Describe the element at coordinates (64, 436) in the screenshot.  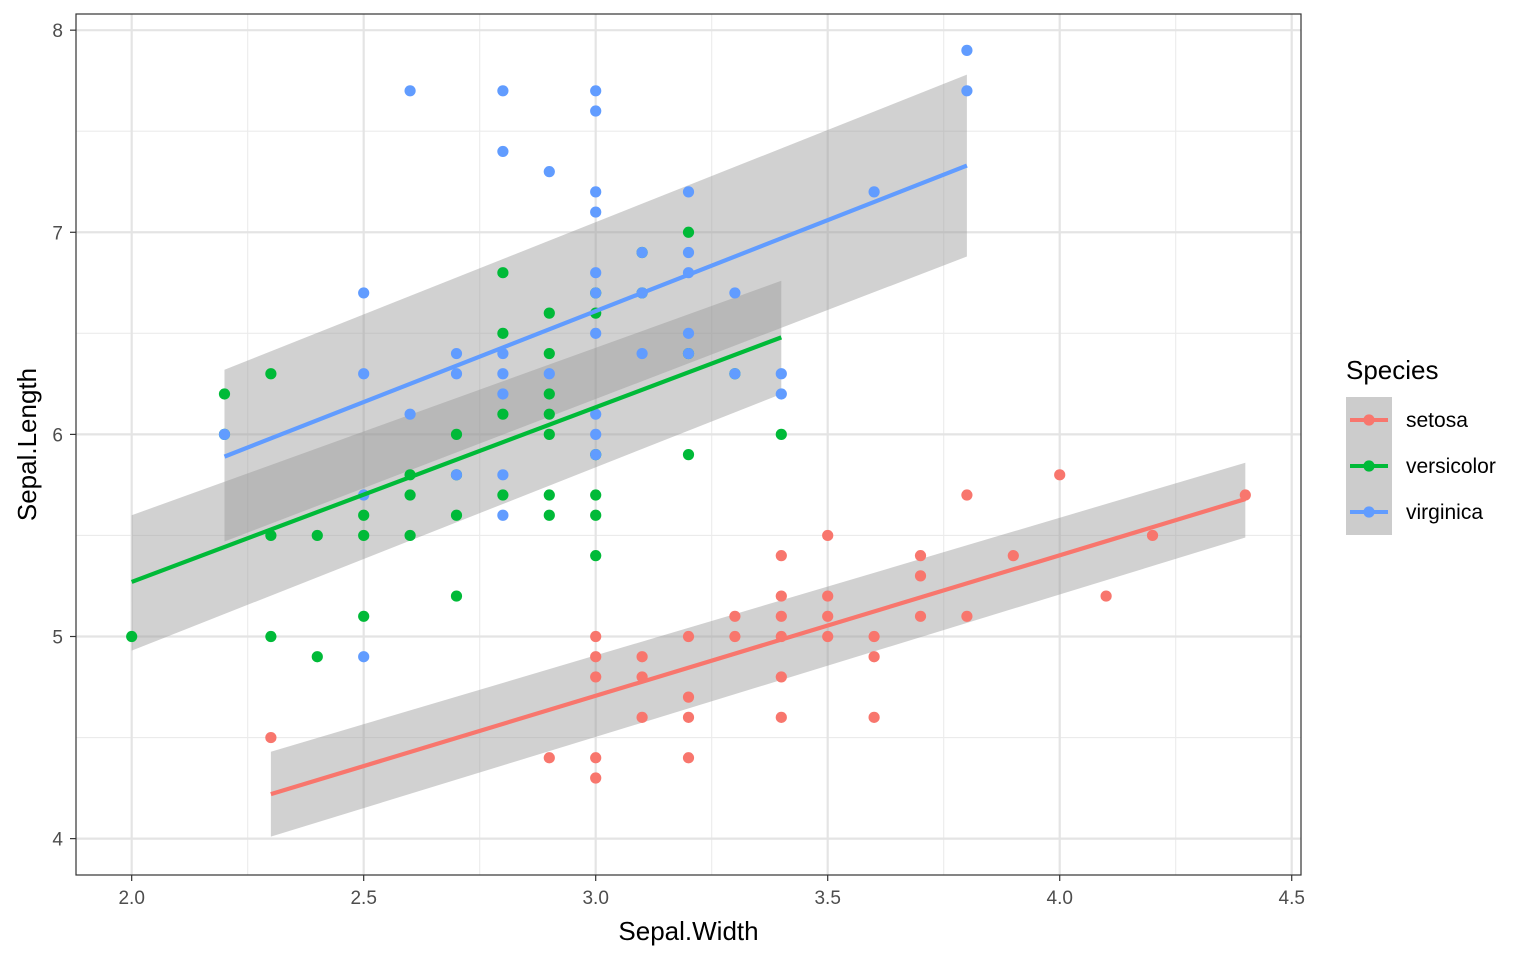
I see `y-axis: 4 5 6 7 8` at that location.